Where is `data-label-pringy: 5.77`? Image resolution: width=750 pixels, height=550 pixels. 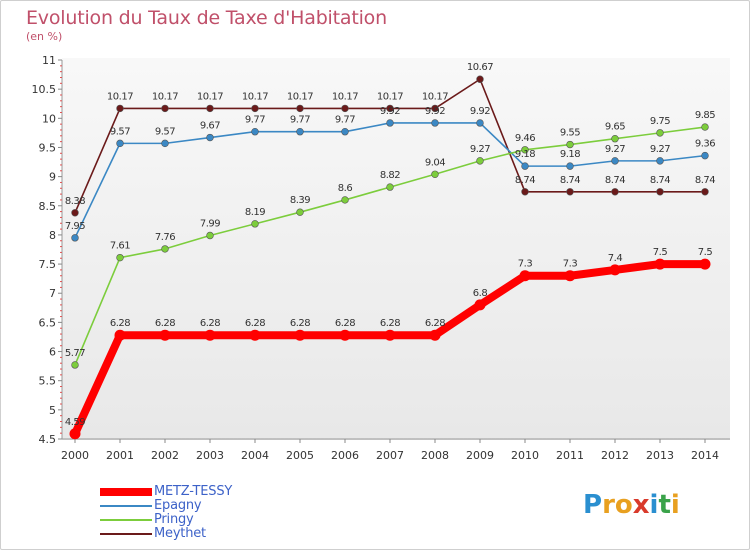
data-label-pringy: 5.77 is located at coordinates (75, 353).